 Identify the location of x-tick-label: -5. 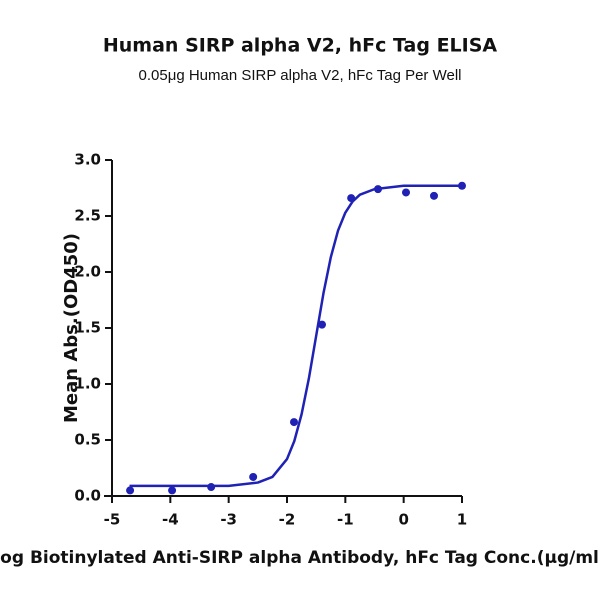
(112, 520).